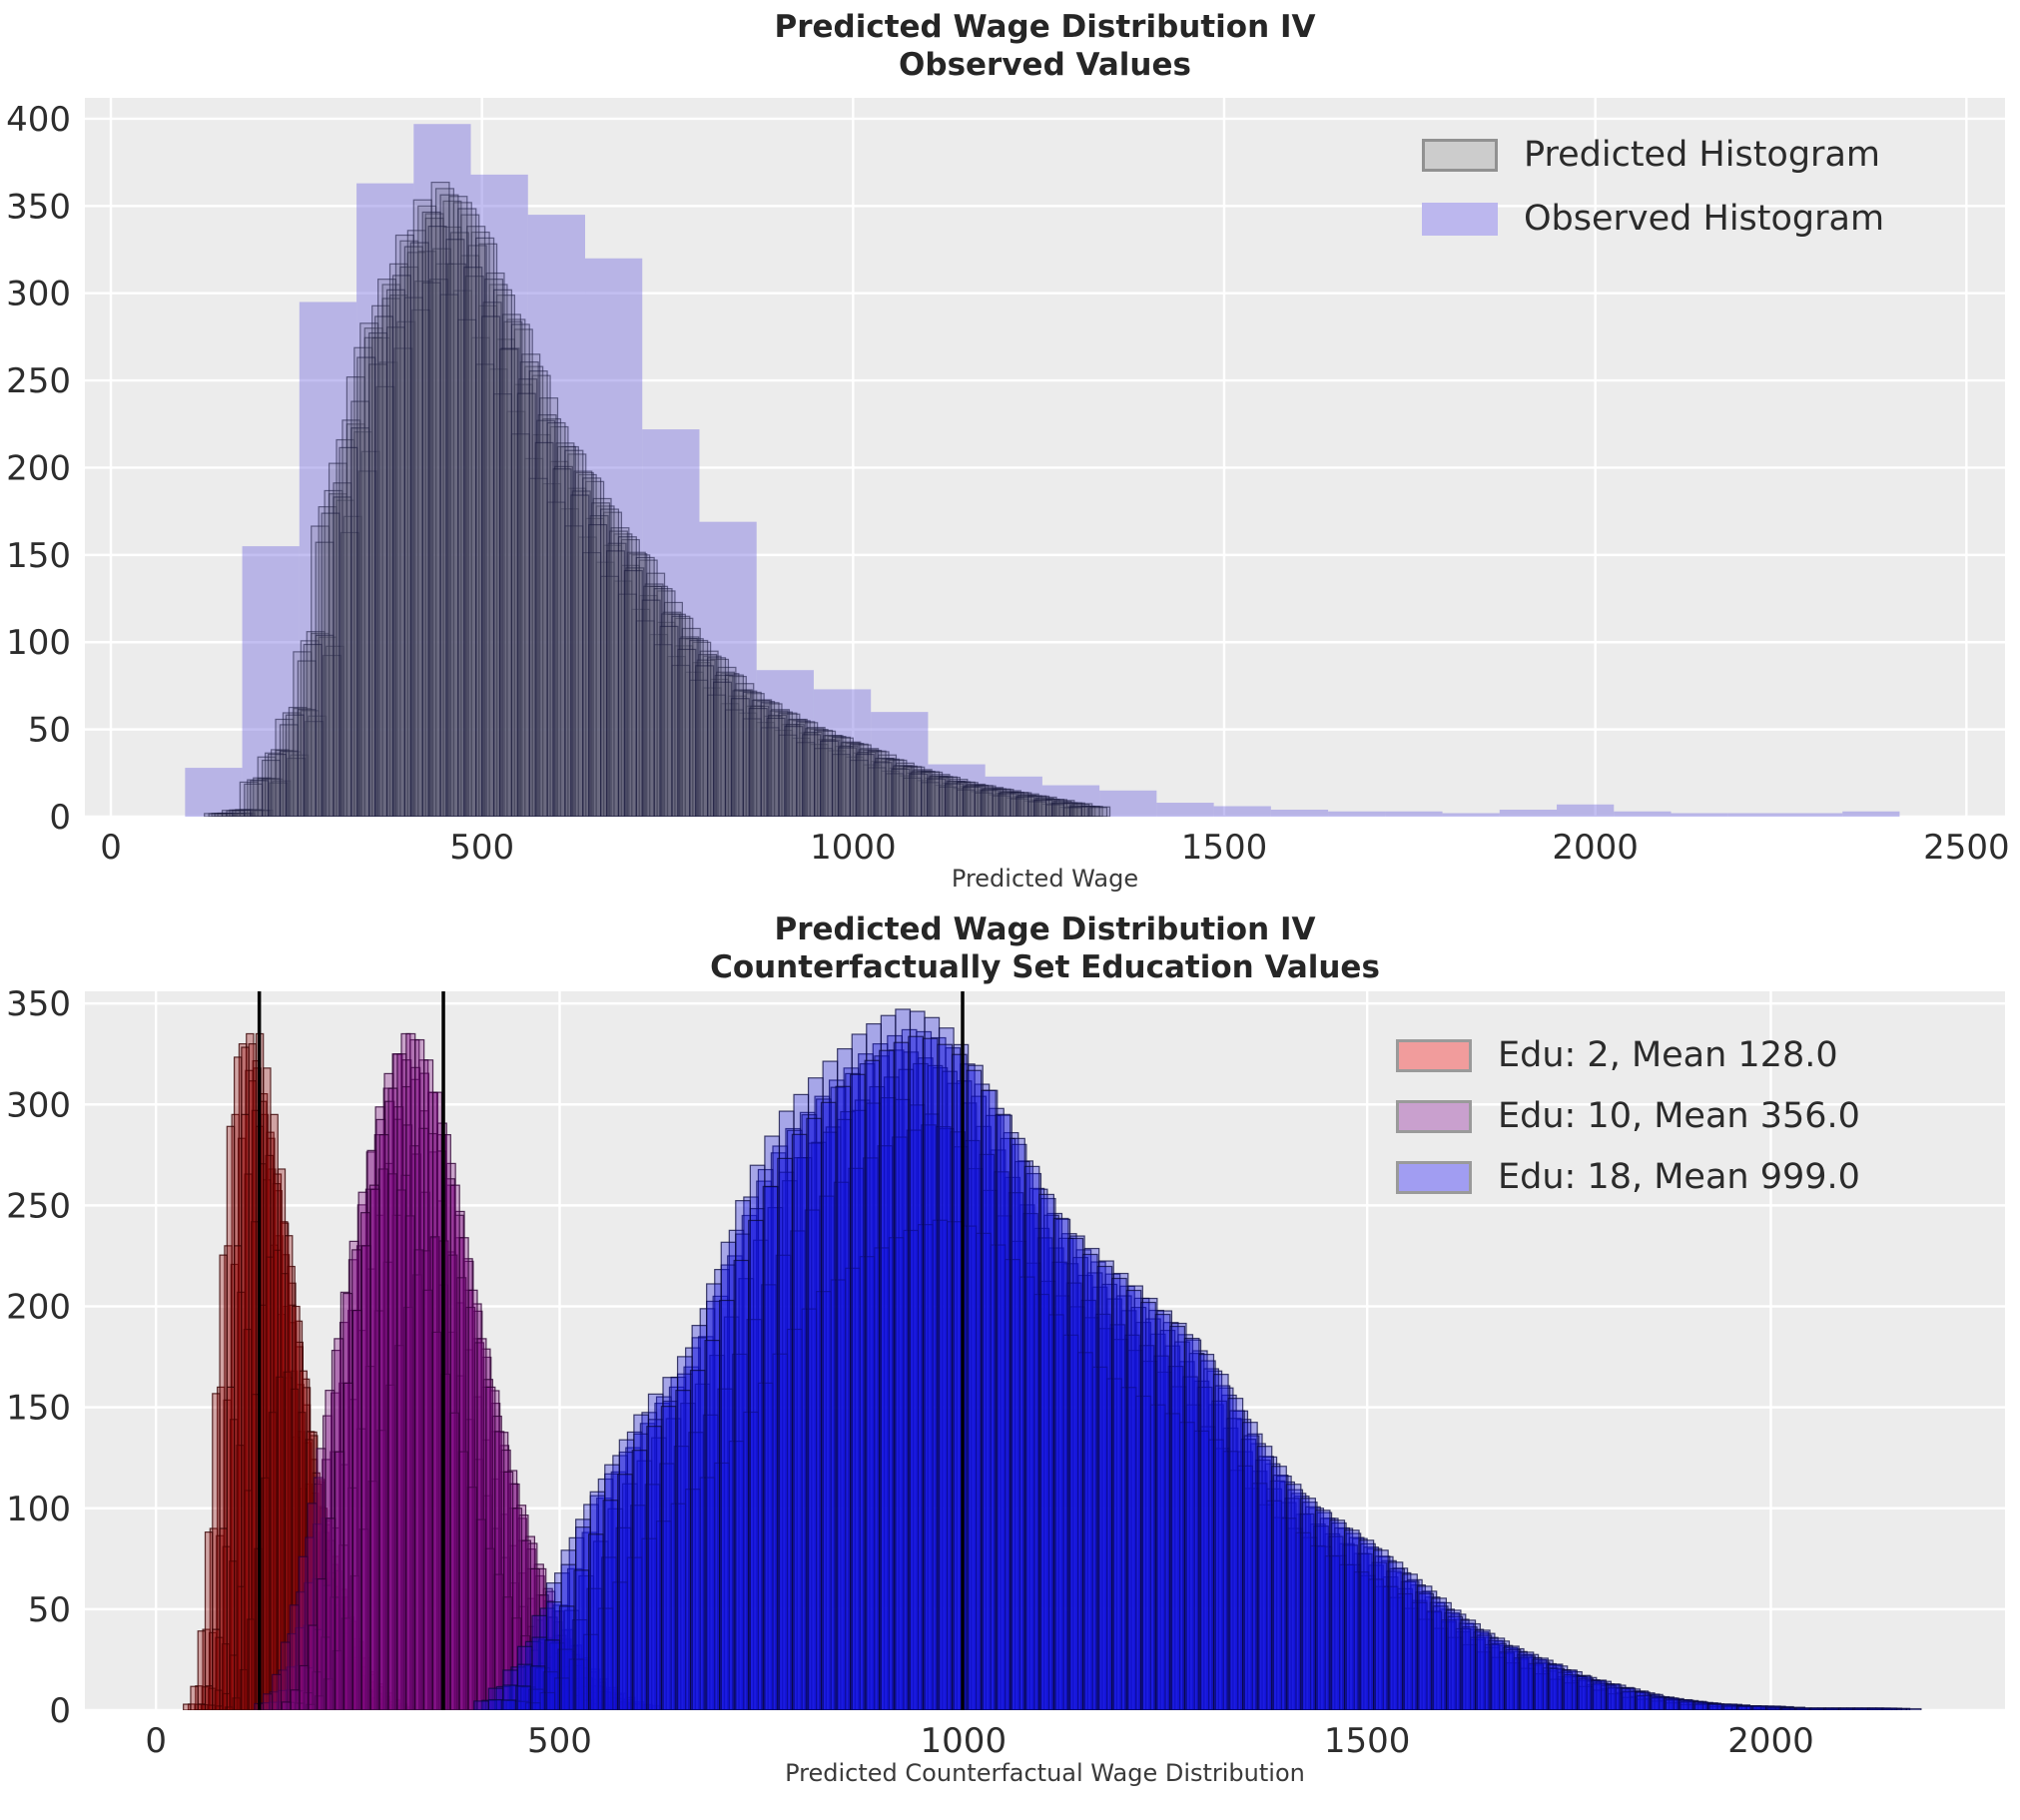  What do you see at coordinates (1055, 848) in the screenshot?
I see `x-tick-labels: 0 500 1000 1500 2000 2500` at bounding box center [1055, 848].